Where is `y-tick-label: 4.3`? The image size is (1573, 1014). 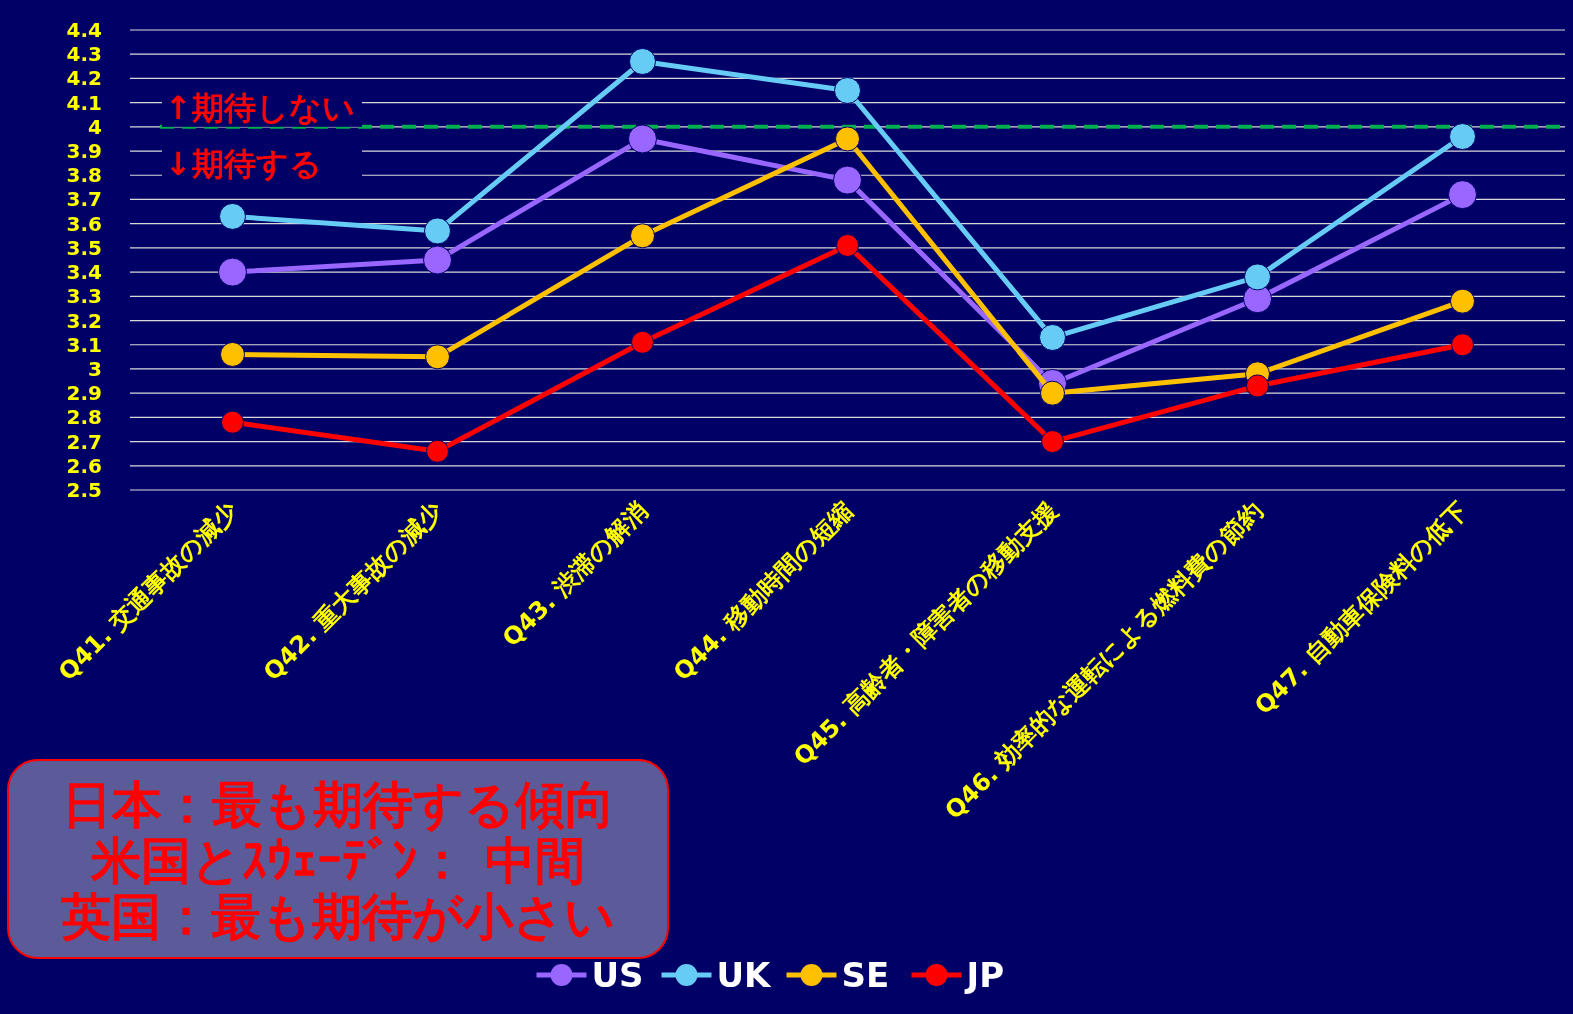
y-tick-label: 4.3 is located at coordinates (84, 54).